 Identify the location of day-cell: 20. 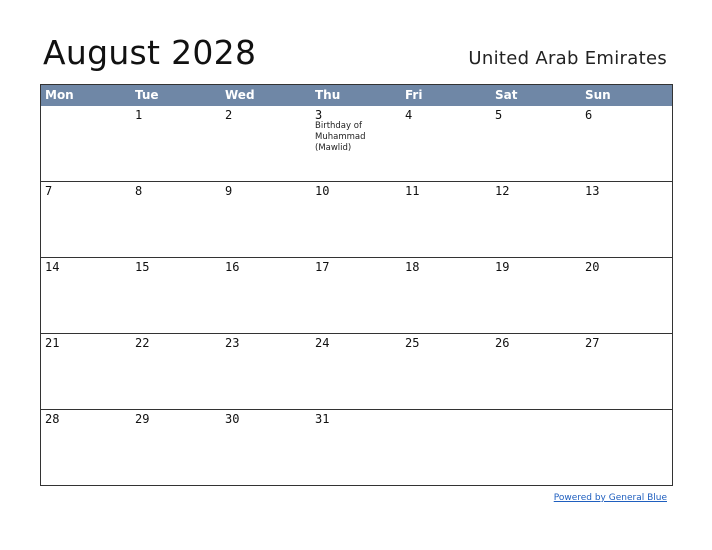
(626, 295).